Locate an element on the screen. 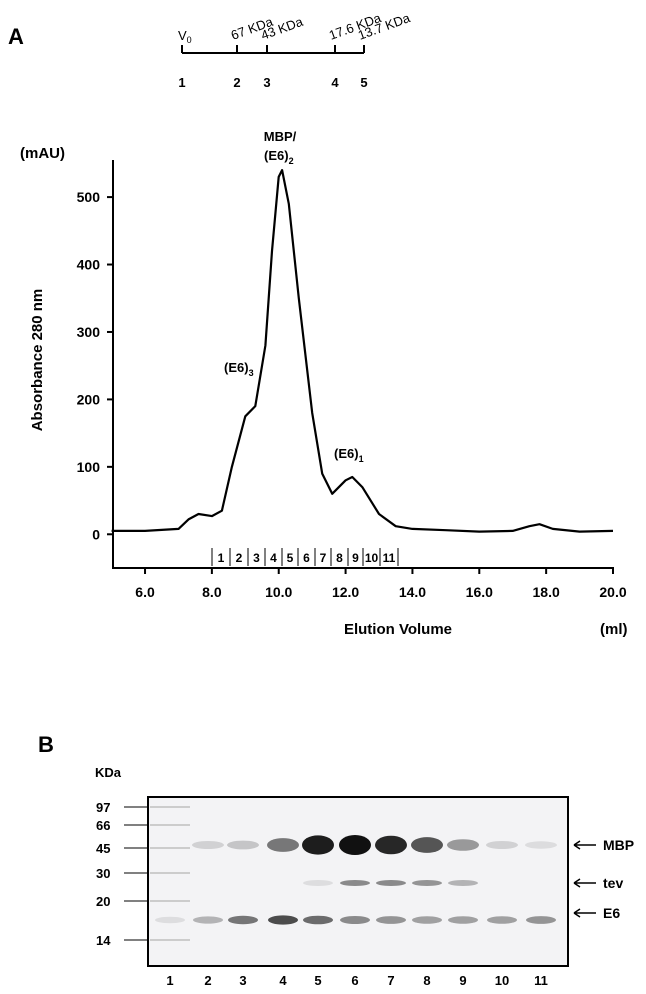  lane-label: 4 is located at coordinates (283, 980).